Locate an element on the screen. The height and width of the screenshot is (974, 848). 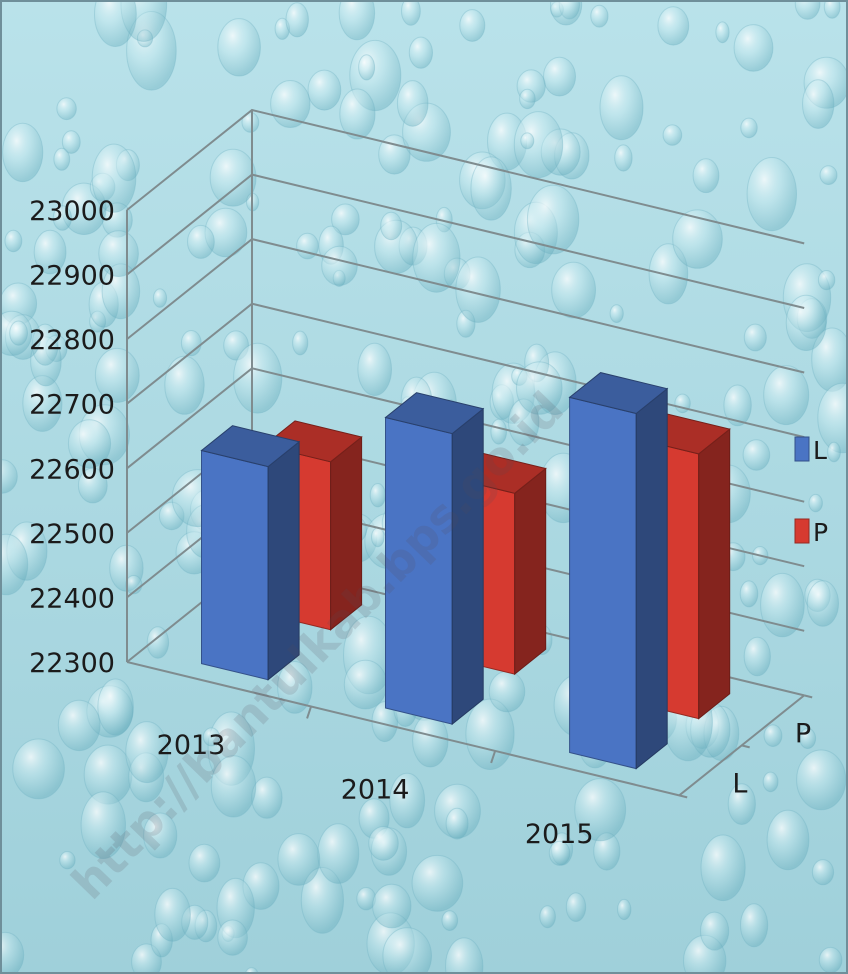
z-tick-label: P is located at coordinates (803, 733).